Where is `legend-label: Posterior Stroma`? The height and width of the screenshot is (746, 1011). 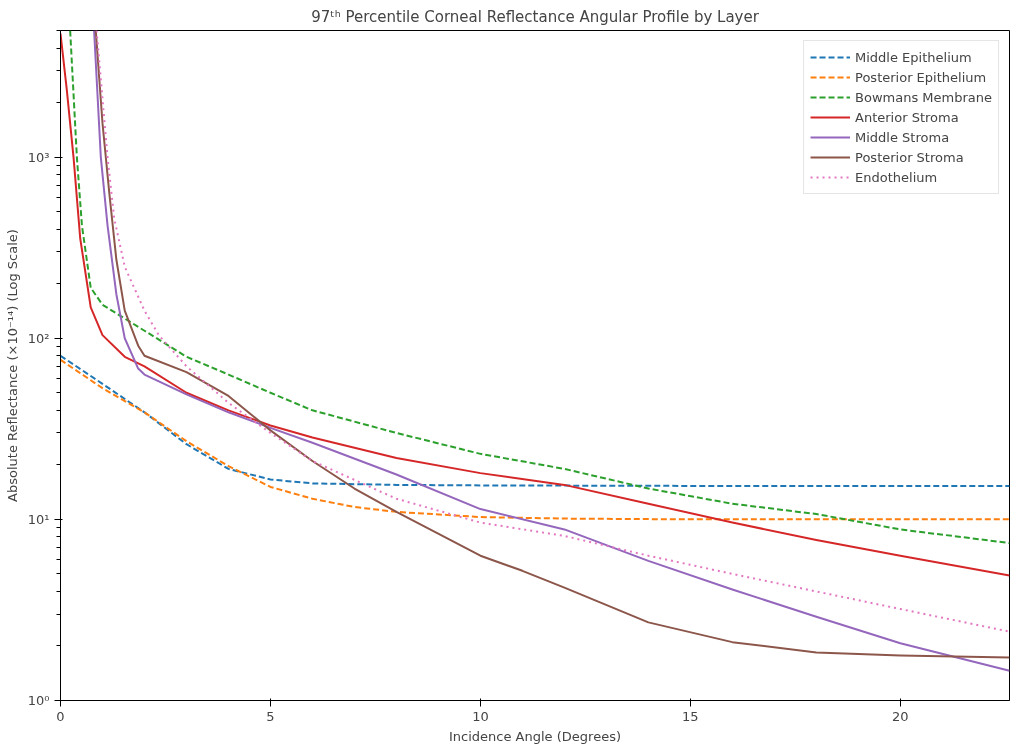
legend-label: Posterior Stroma is located at coordinates (909, 157).